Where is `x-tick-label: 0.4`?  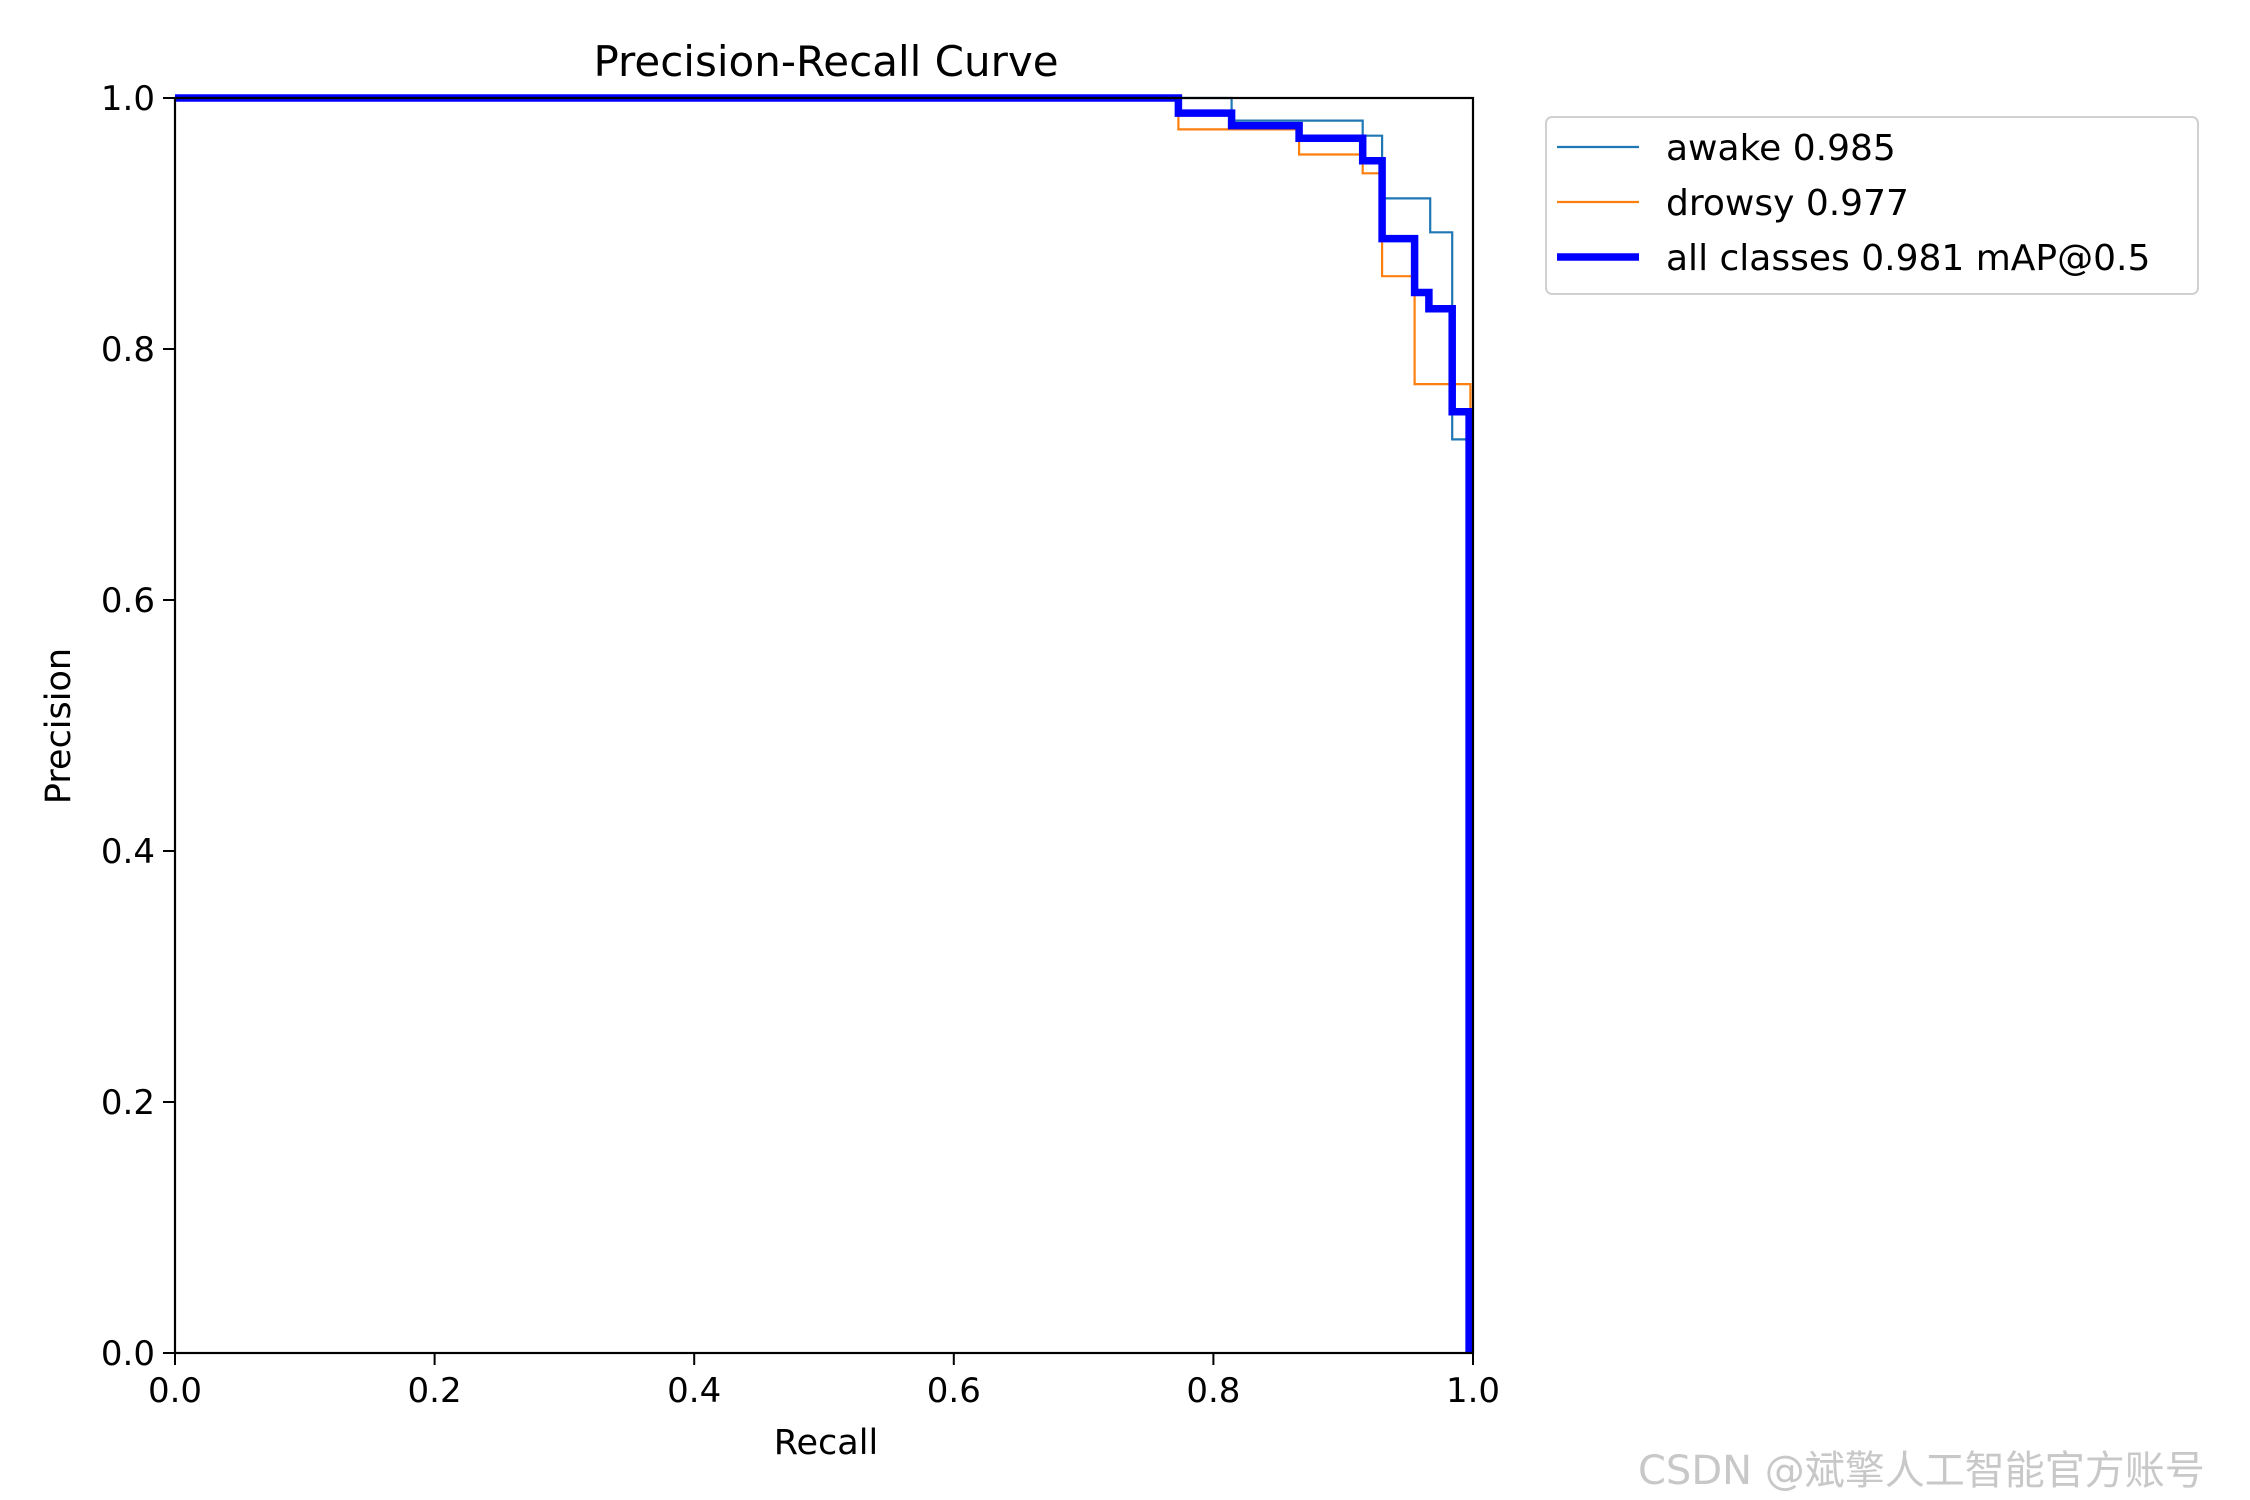 x-tick-label: 0.4 is located at coordinates (694, 1391).